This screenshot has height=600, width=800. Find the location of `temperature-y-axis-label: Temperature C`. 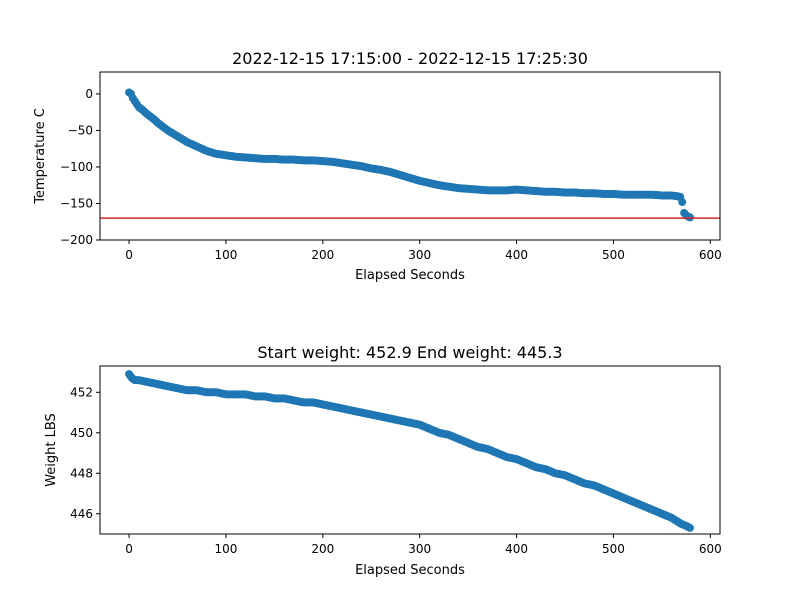

temperature-y-axis-label: Temperature C is located at coordinates (40, 156).